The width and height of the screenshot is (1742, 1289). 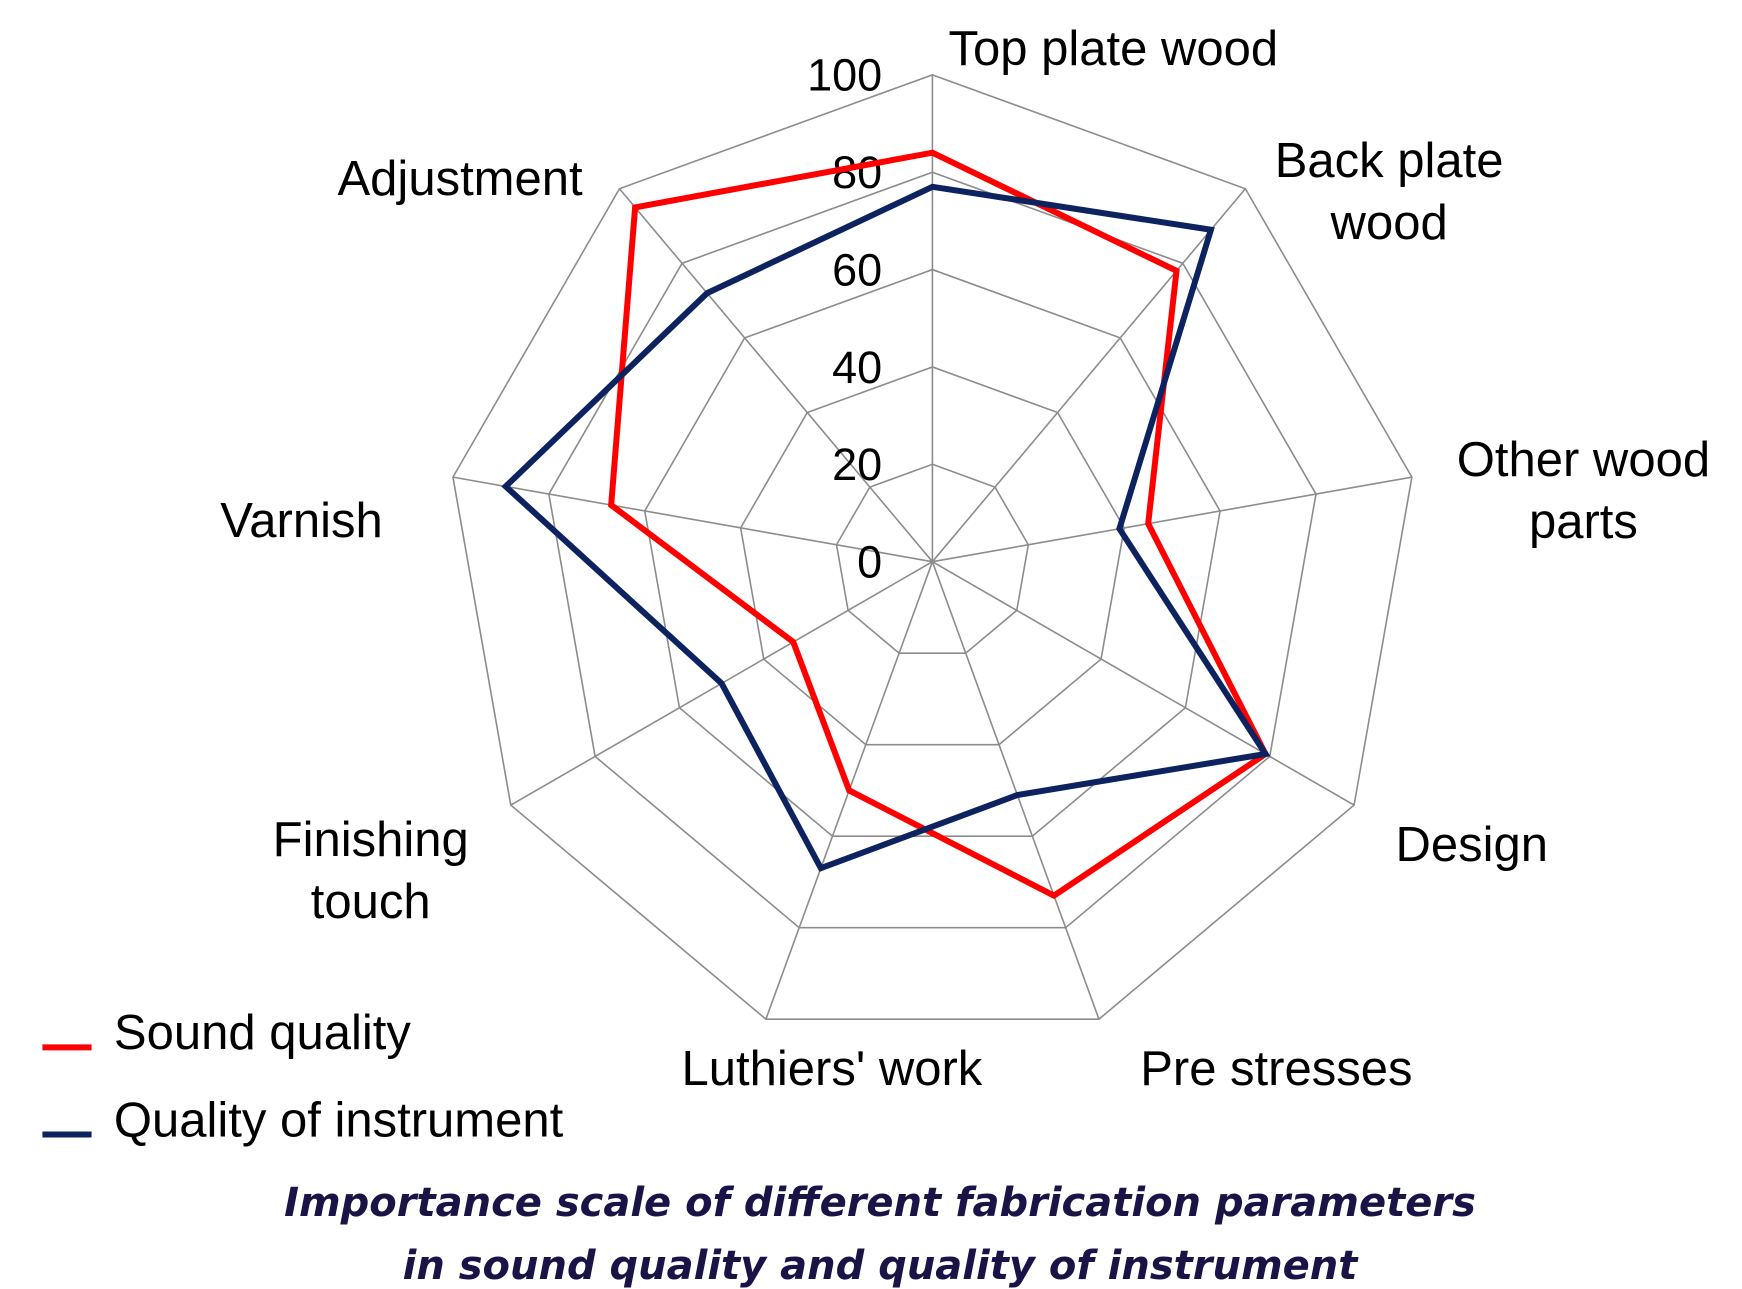 I want to click on category-label: Luthiers' work, so click(x=832, y=1068).